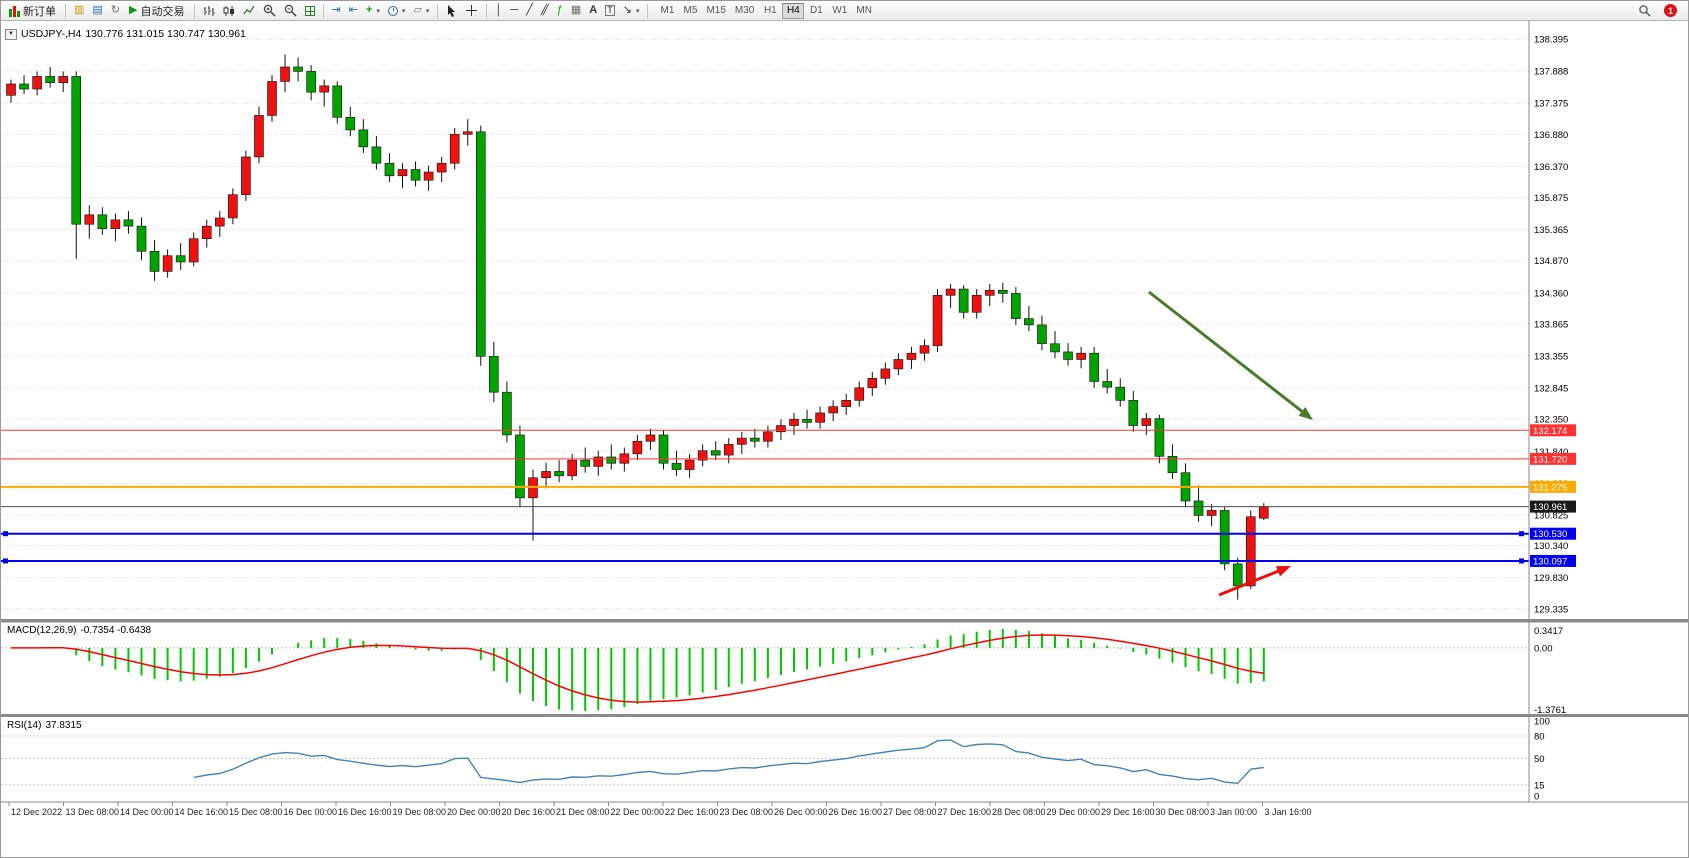  I want to click on tile-windows-icon, so click(309, 10).